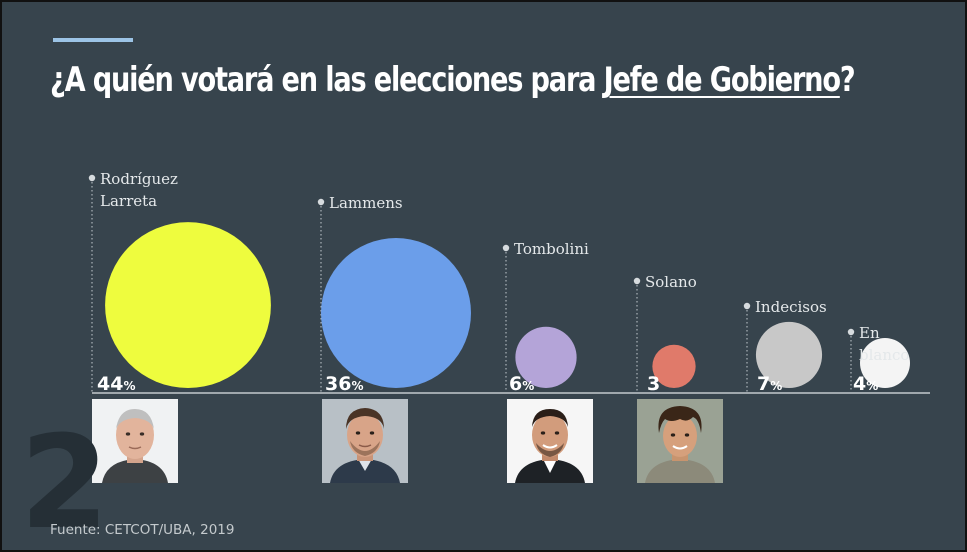 Image resolution: width=967 pixels, height=552 pixels. Describe the element at coordinates (365, 441) in the screenshot. I see `photo-lammens` at that location.